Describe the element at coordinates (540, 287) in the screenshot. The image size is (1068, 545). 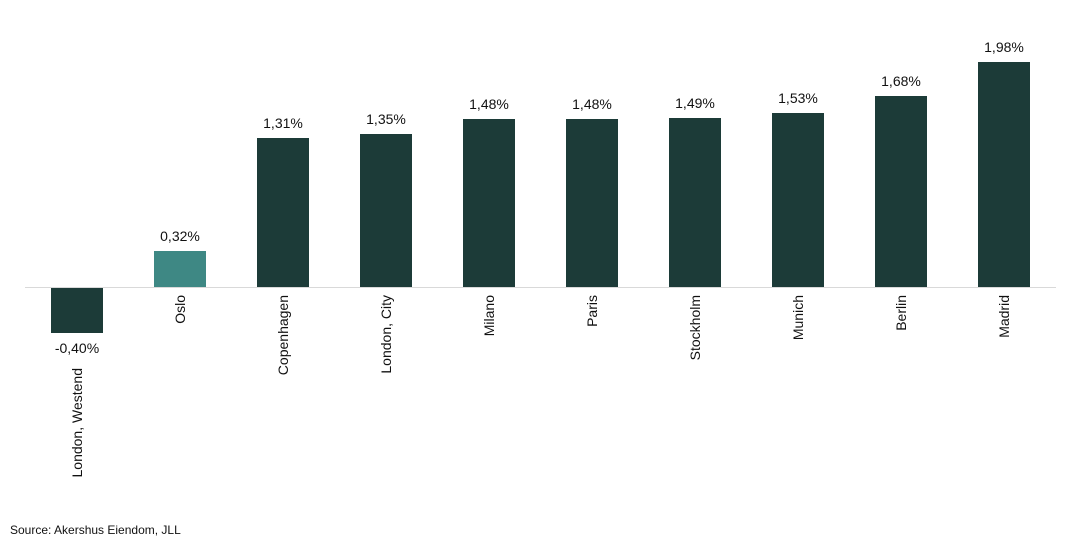
I see `x-axis-line` at that location.